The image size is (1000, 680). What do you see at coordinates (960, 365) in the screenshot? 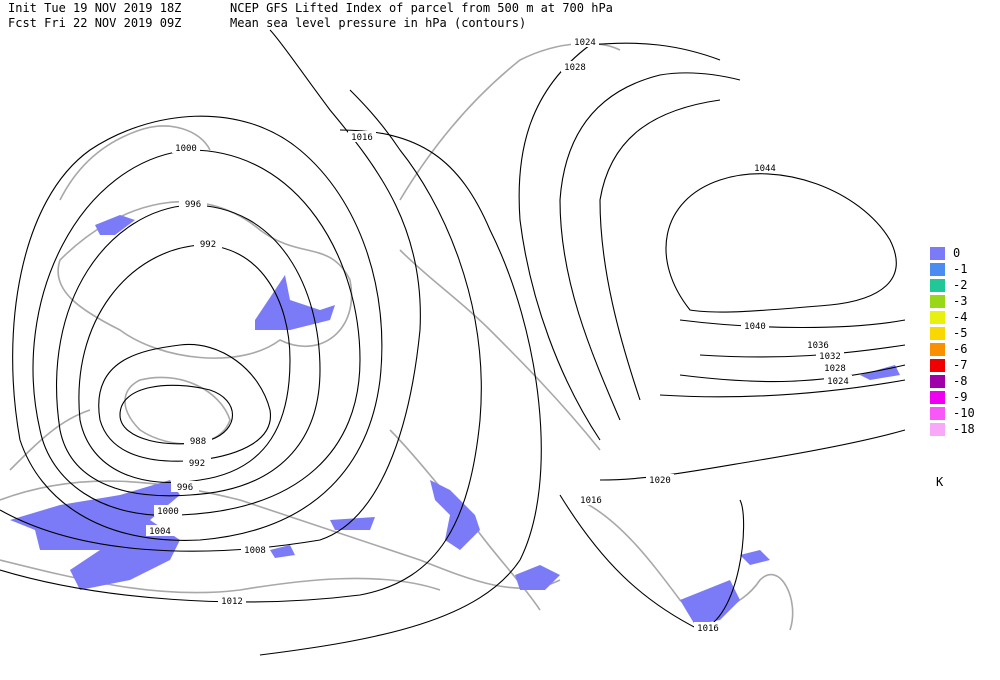
I see `legend-label: -7` at bounding box center [960, 365].